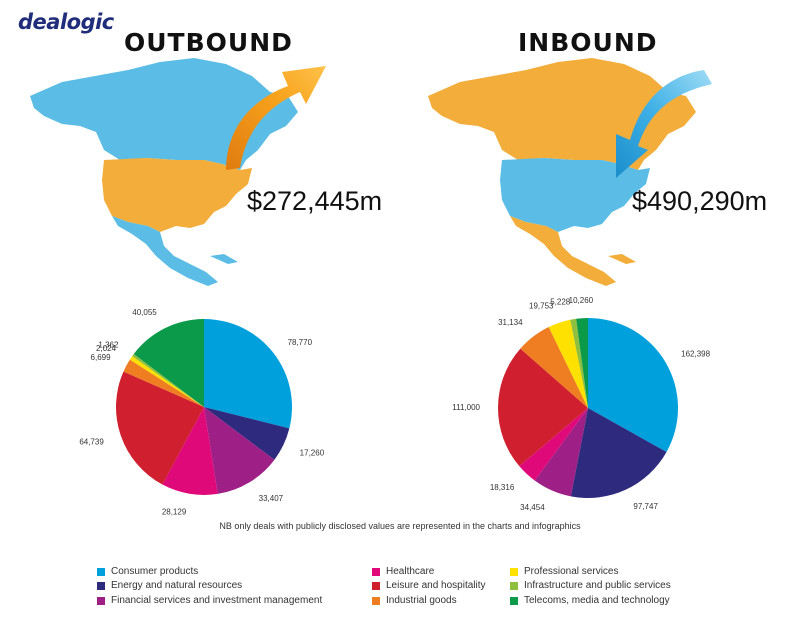 This screenshot has height=627, width=800. I want to click on inbound-map-caribbean, so click(622, 259).